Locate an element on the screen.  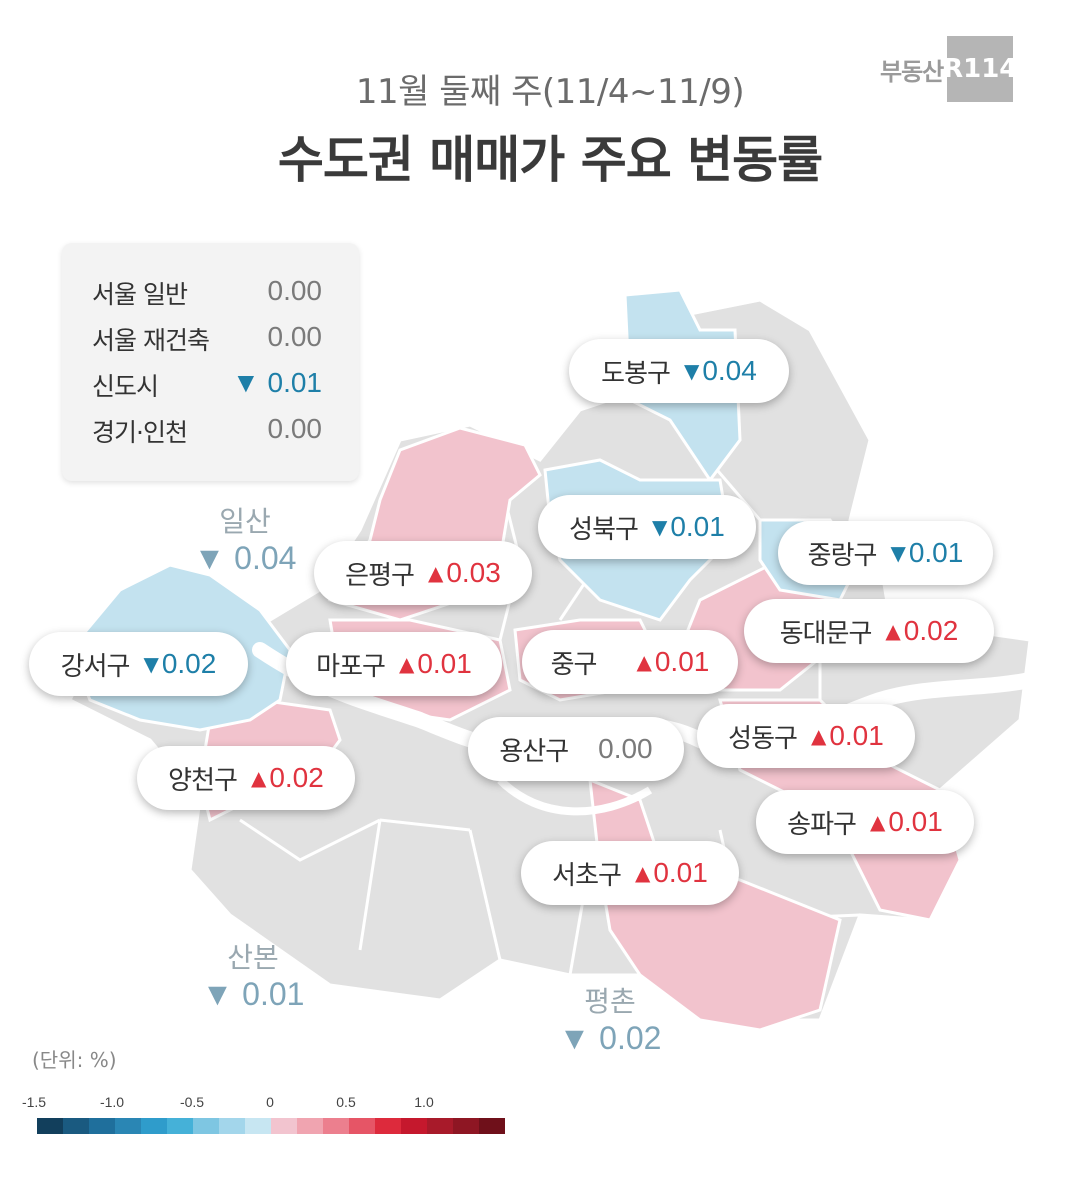
summary-row-seoul-general: 서울 일반 0.00 is located at coordinates (207, 295).